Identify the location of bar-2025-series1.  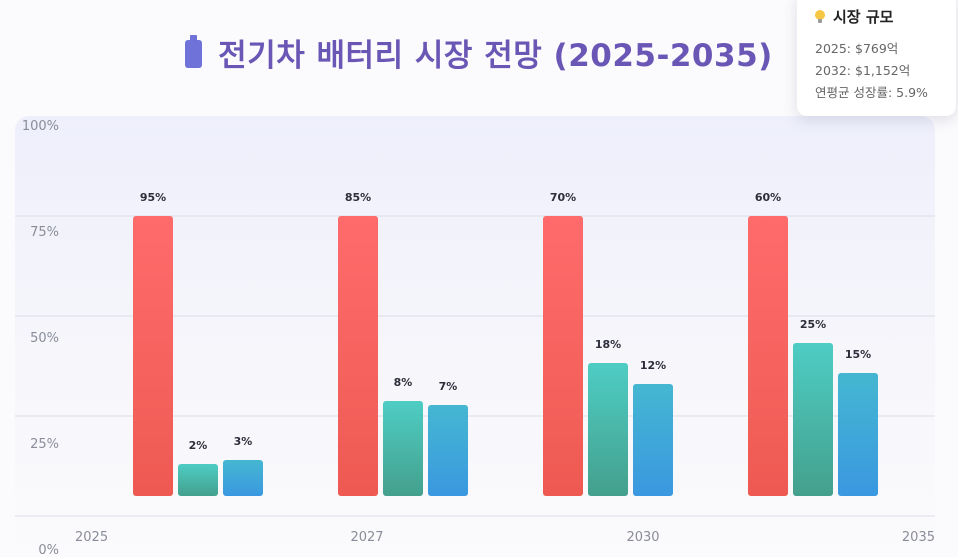
(153, 356).